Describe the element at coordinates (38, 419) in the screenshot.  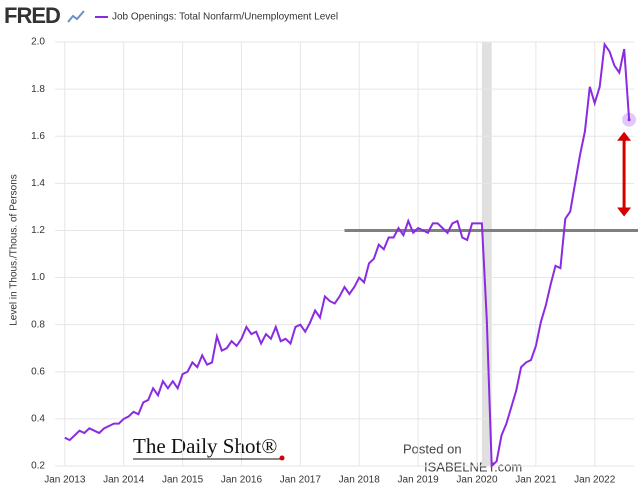
I see `y-tick-label: 0.4` at that location.